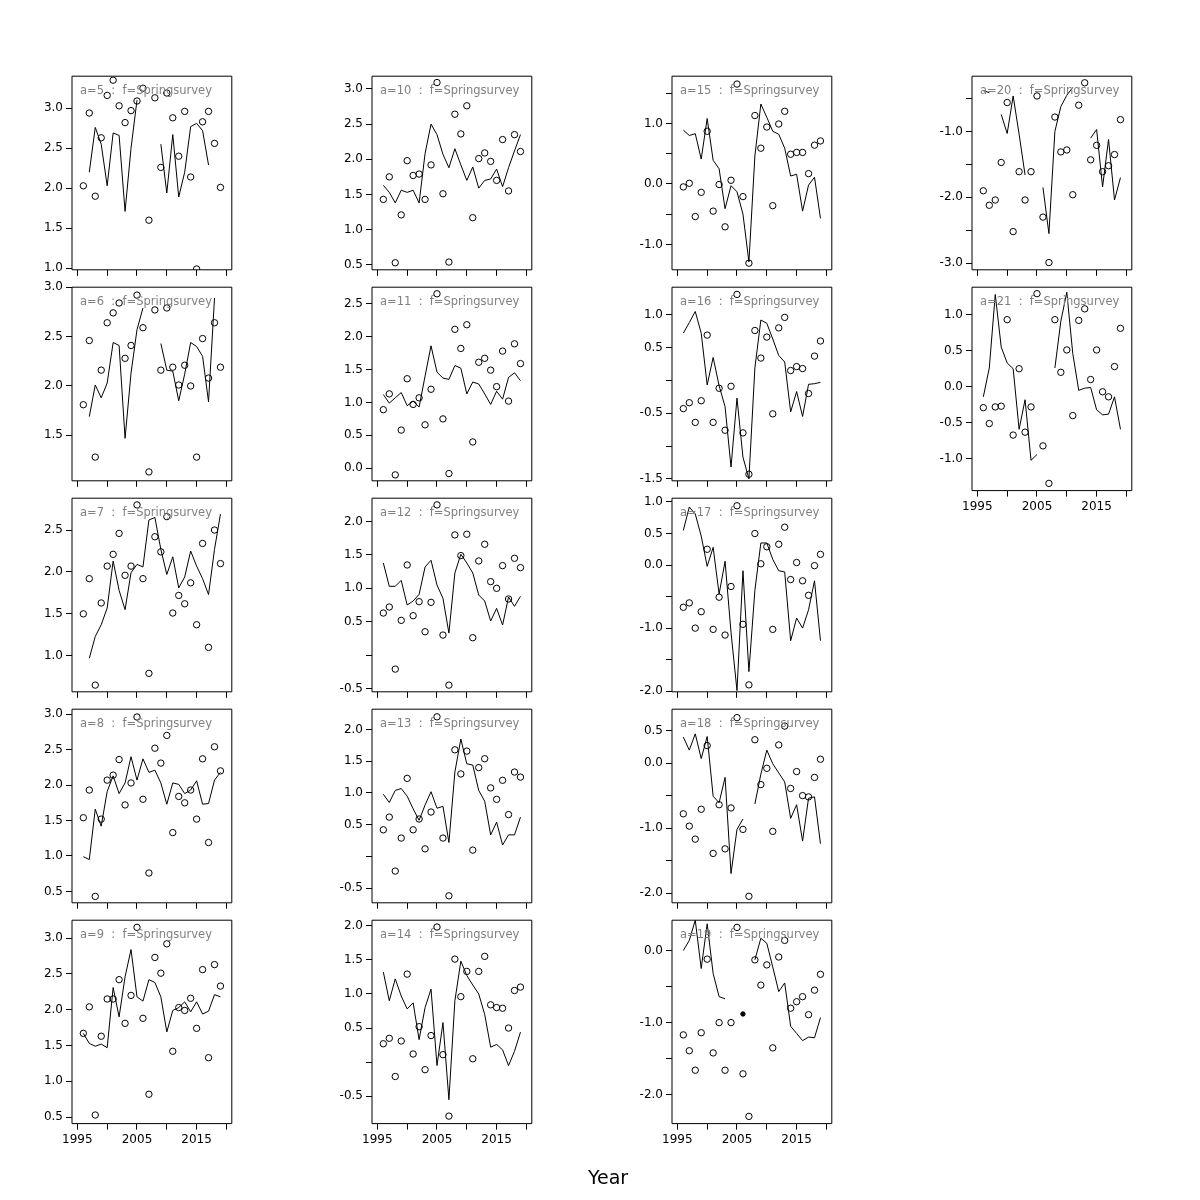 Image resolution: width=1200 pixels, height=1200 pixels. I want to click on annotation: a=15 : f=Springsurvey, so click(750, 90).